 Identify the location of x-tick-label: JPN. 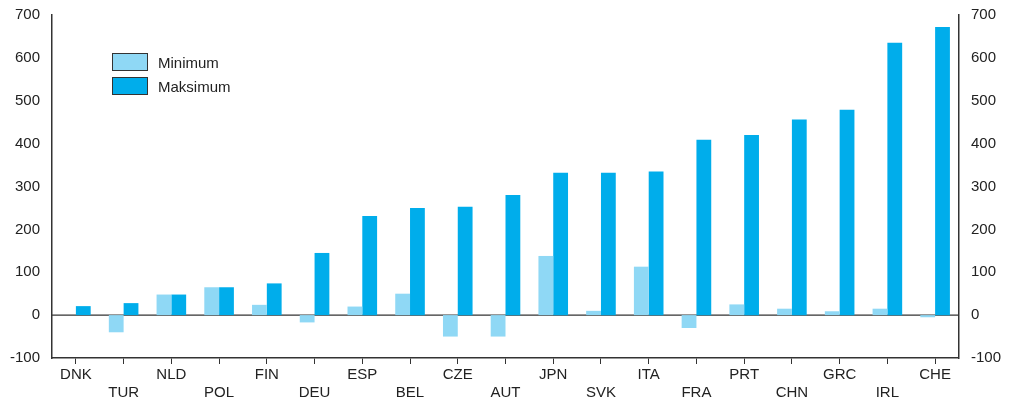
(553, 374).